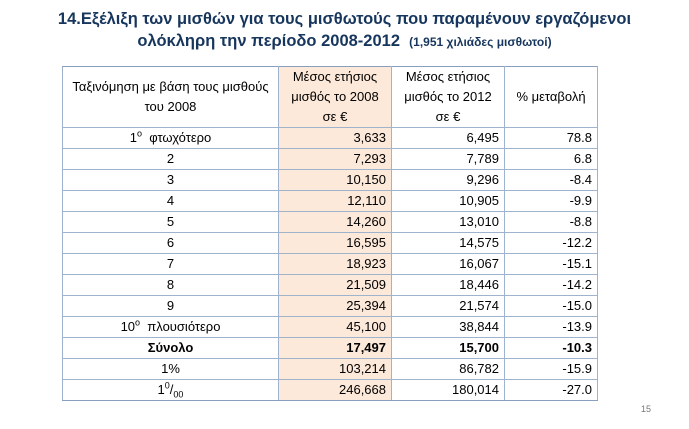 This screenshot has height=429, width=689. I want to click on table-row: 2 7,293 7,789 6.8, so click(330, 159).